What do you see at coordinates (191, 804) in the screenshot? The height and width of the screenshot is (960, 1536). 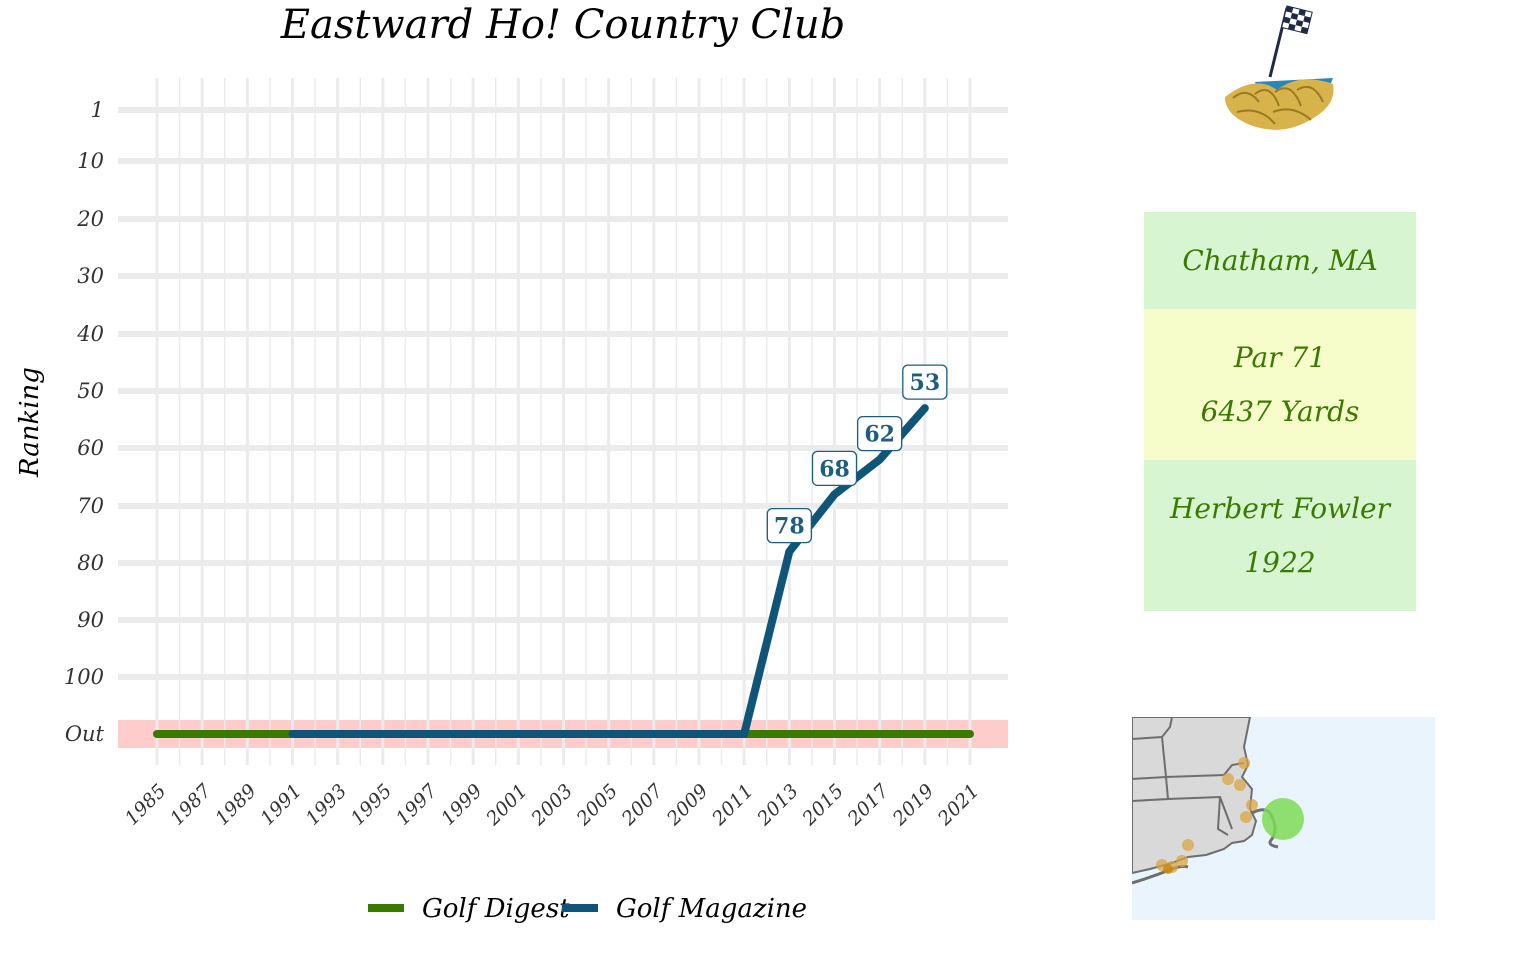 I see `x-tick-label: 1987` at bounding box center [191, 804].